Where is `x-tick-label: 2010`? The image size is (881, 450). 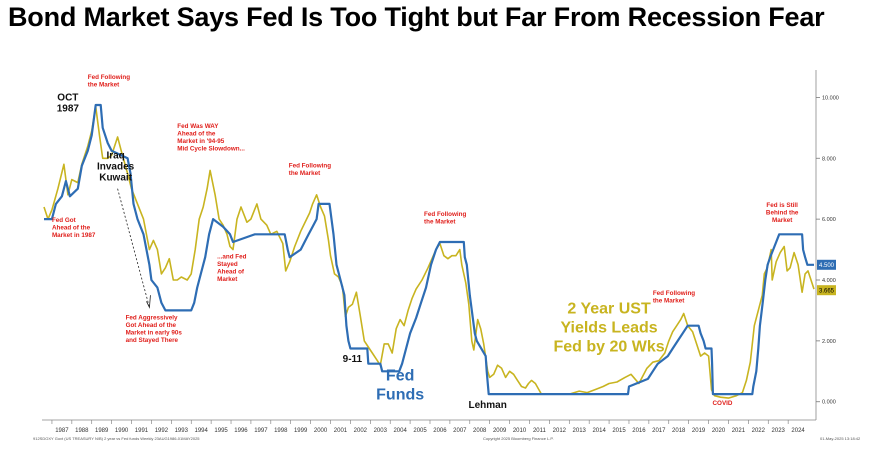 x-tick-label: 2010 is located at coordinates (520, 431).